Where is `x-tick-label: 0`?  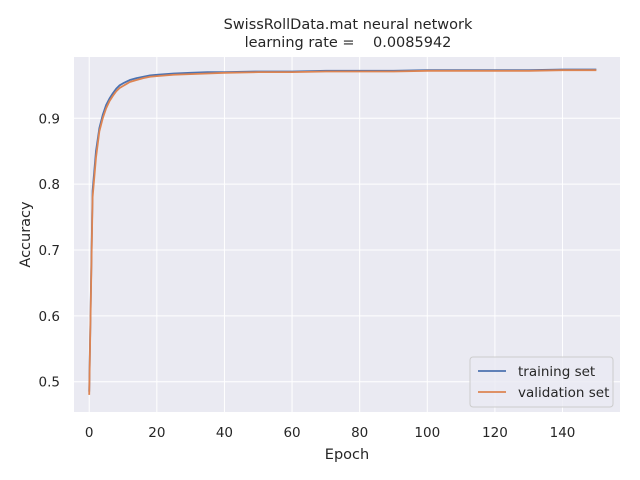 x-tick-label: 0 is located at coordinates (89, 433).